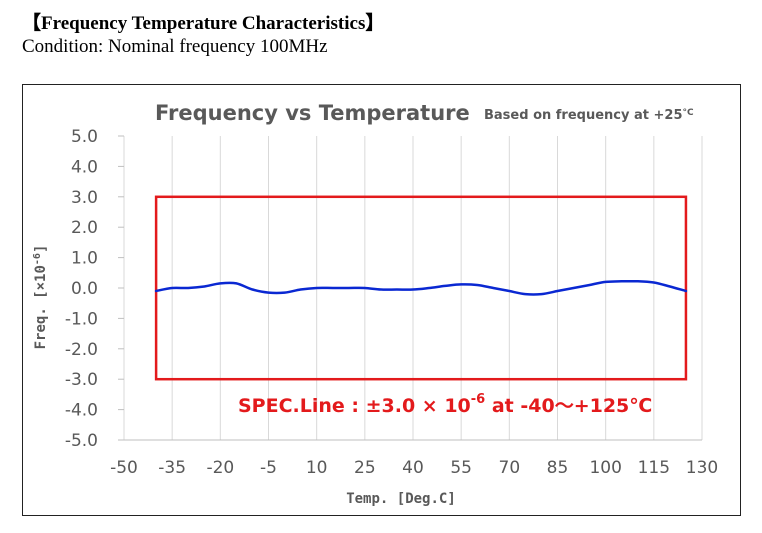 This screenshot has width=762, height=533. I want to click on chart-title: Frequency vs Temperature, so click(312, 113).